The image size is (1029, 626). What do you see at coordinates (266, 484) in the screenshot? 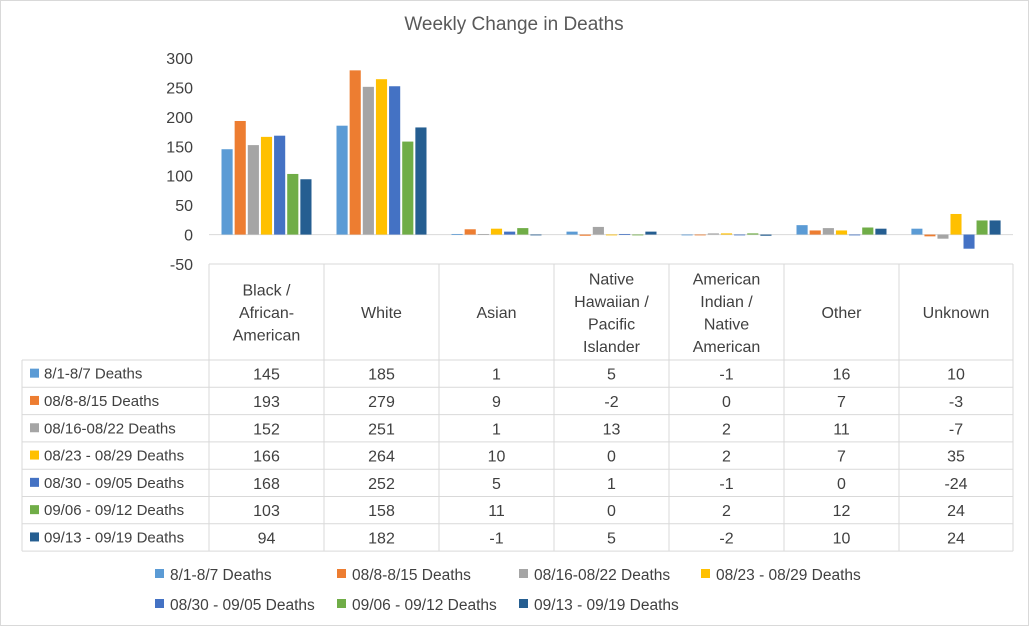
I see `table-cell-value: 168` at bounding box center [266, 484].